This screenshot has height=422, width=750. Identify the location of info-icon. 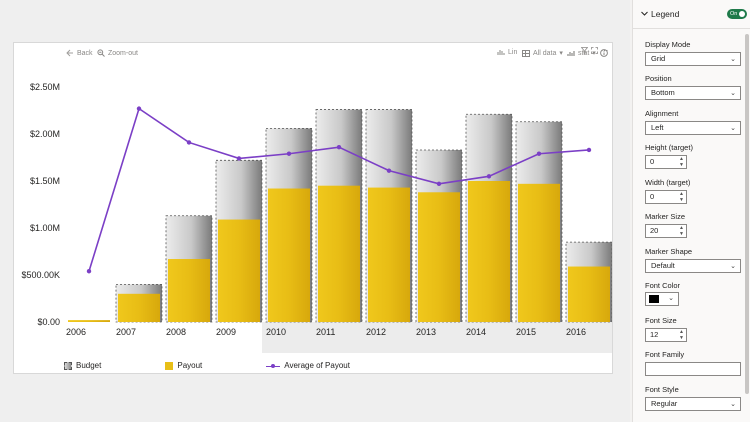
(604, 53).